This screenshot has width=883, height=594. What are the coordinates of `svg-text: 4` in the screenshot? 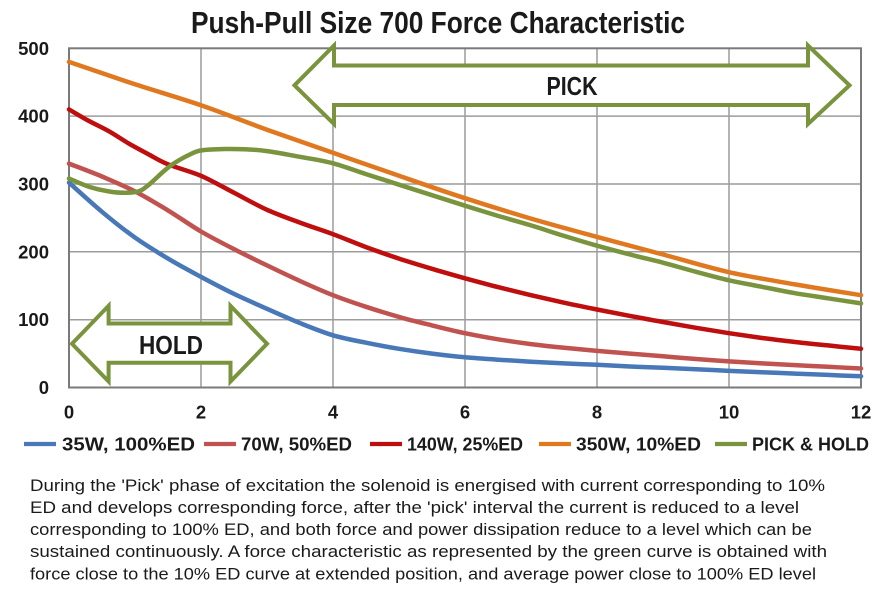 It's located at (333, 412).